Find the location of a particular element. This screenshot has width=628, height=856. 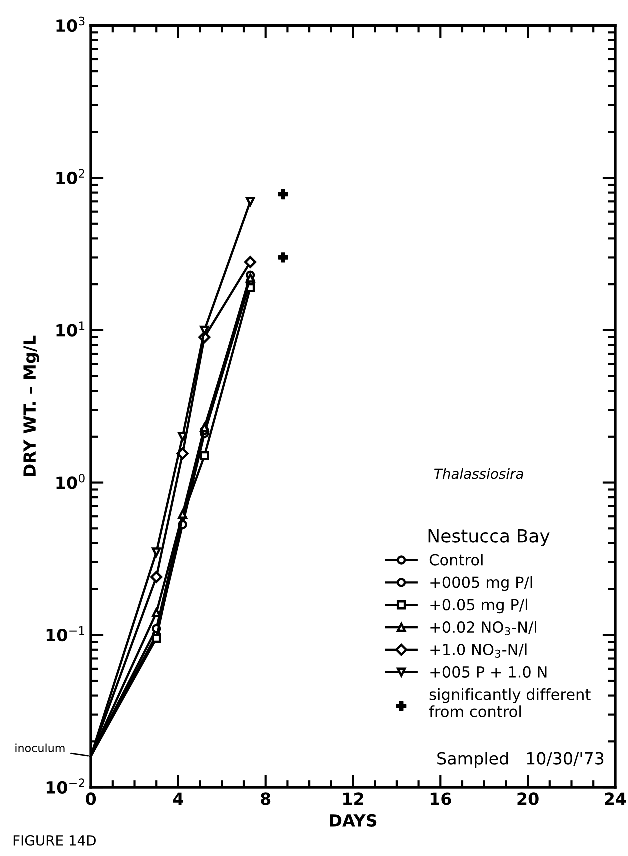

legend-label: Control is located at coordinates (456, 560).